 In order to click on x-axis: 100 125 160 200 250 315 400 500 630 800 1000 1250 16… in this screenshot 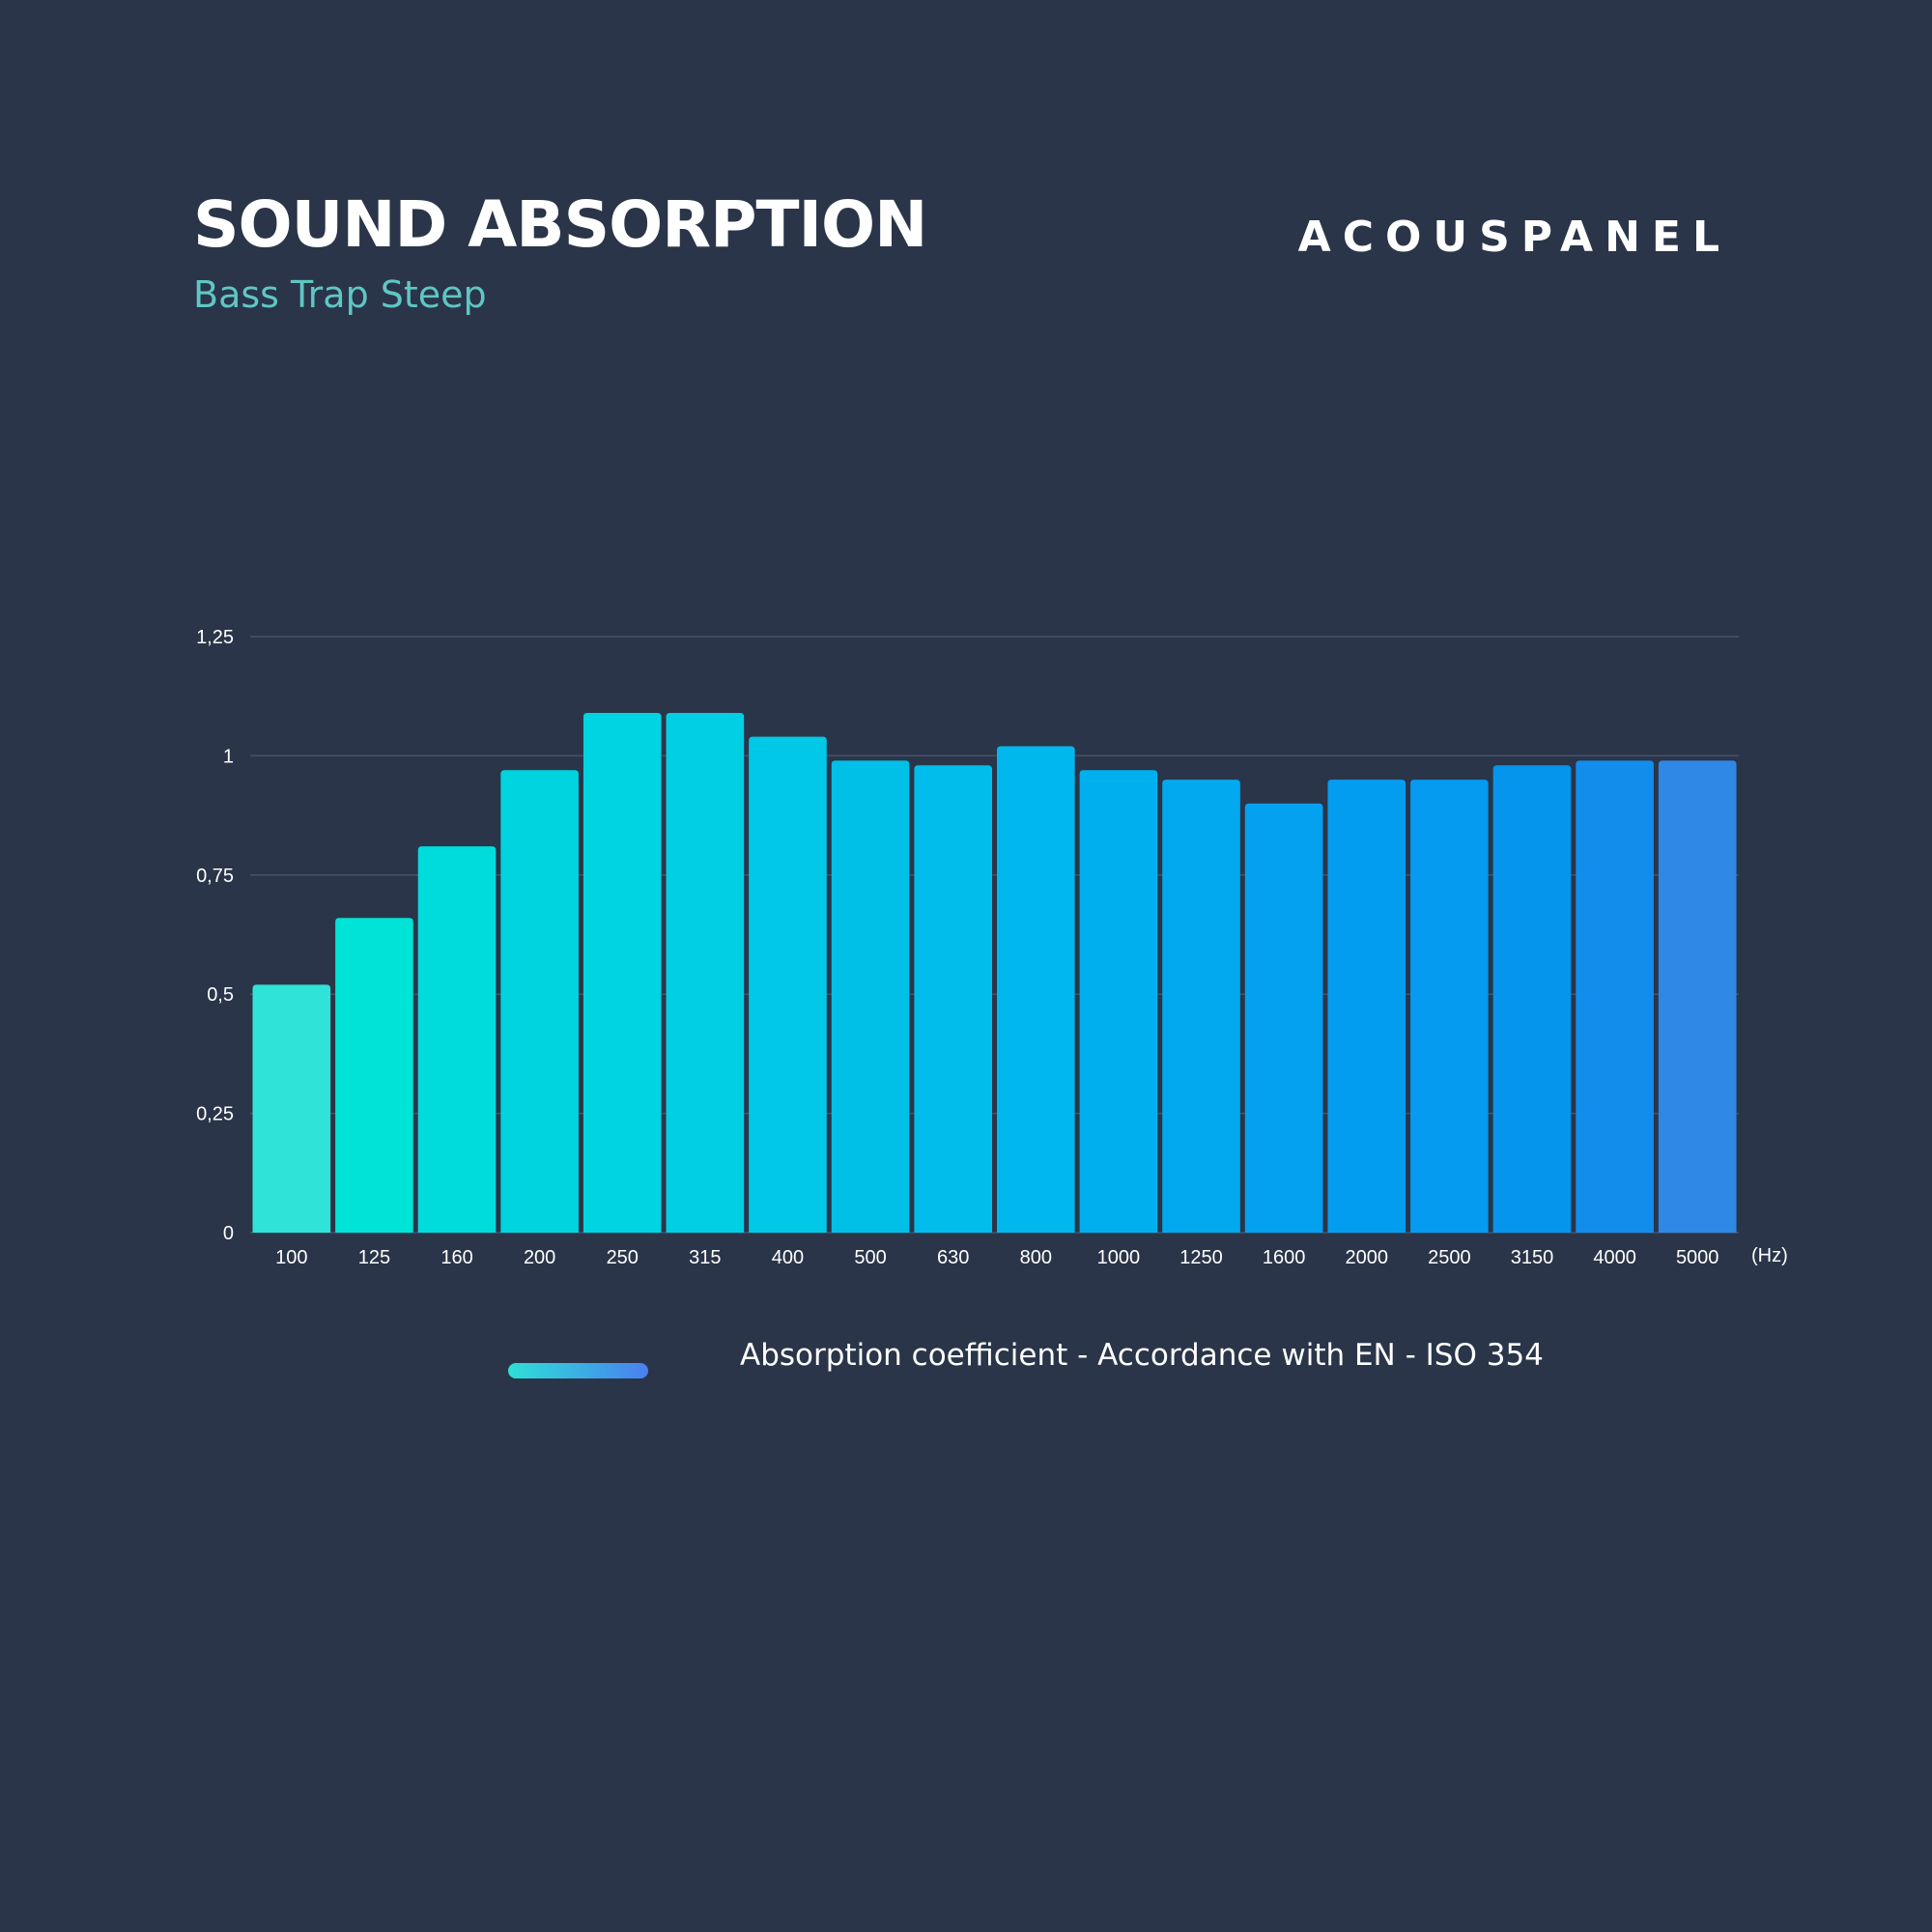, I will do `click(1031, 1256)`.